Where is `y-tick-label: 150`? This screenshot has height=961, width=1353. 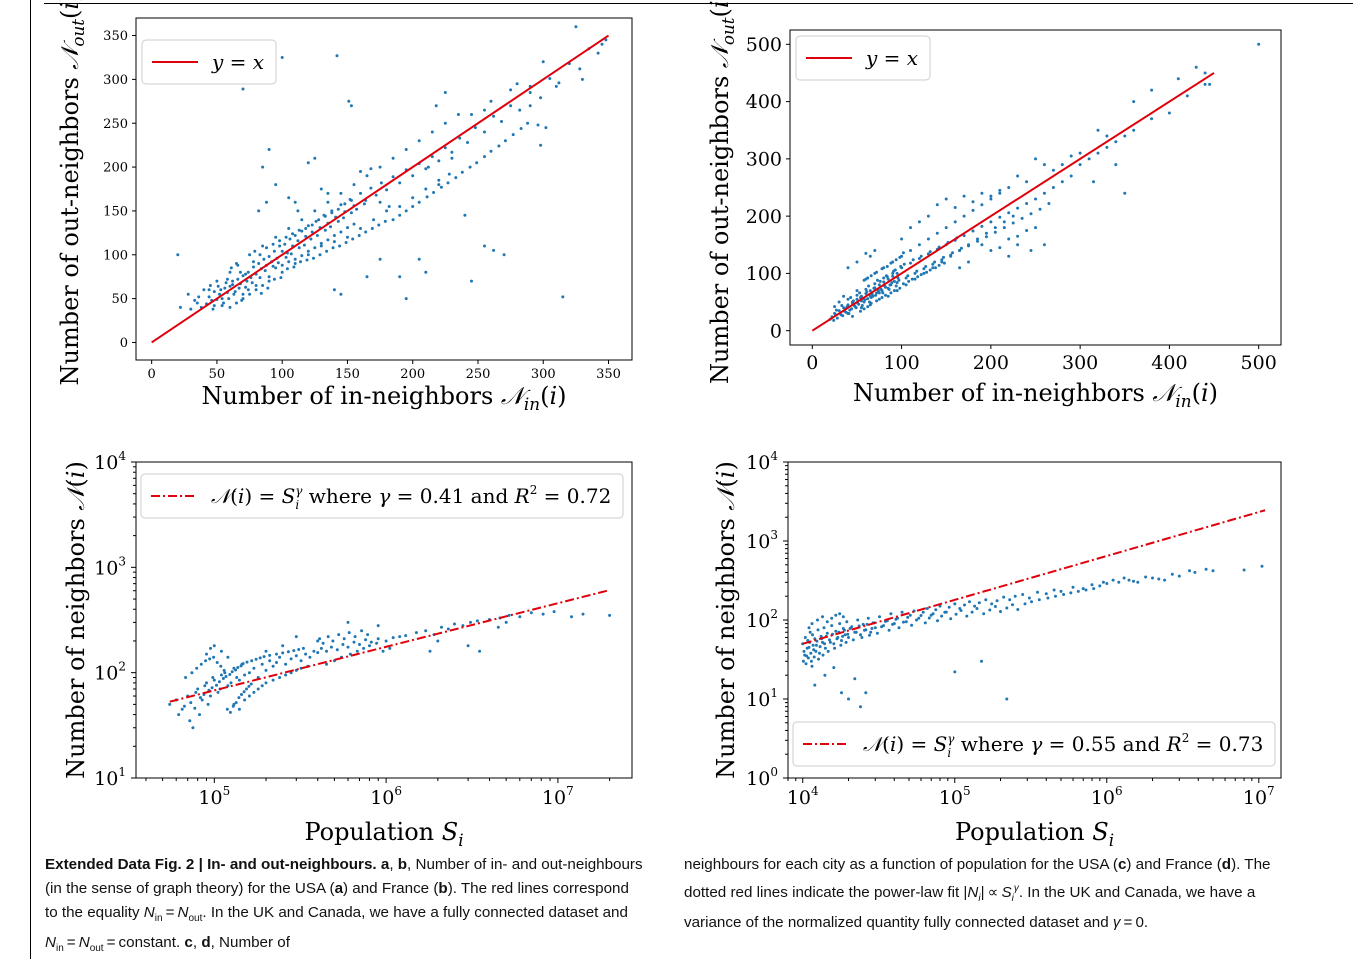 y-tick-label: 150 is located at coordinates (115, 211).